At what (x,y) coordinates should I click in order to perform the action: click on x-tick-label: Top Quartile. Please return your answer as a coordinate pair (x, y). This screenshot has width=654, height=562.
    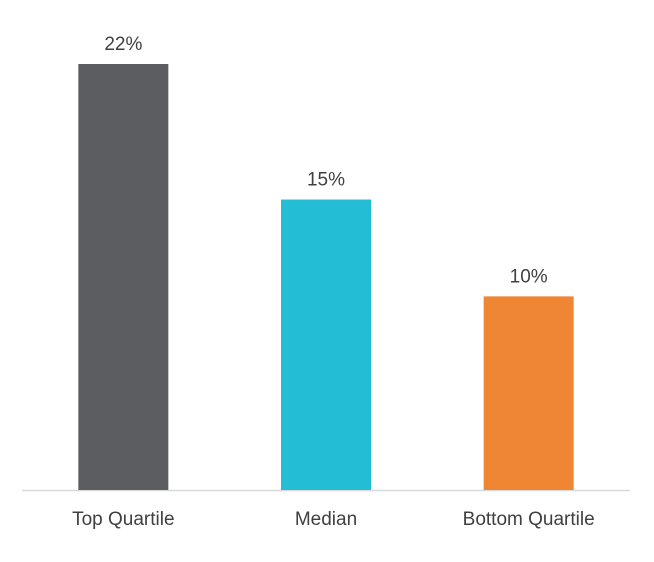
    Looking at the image, I should click on (123, 519).